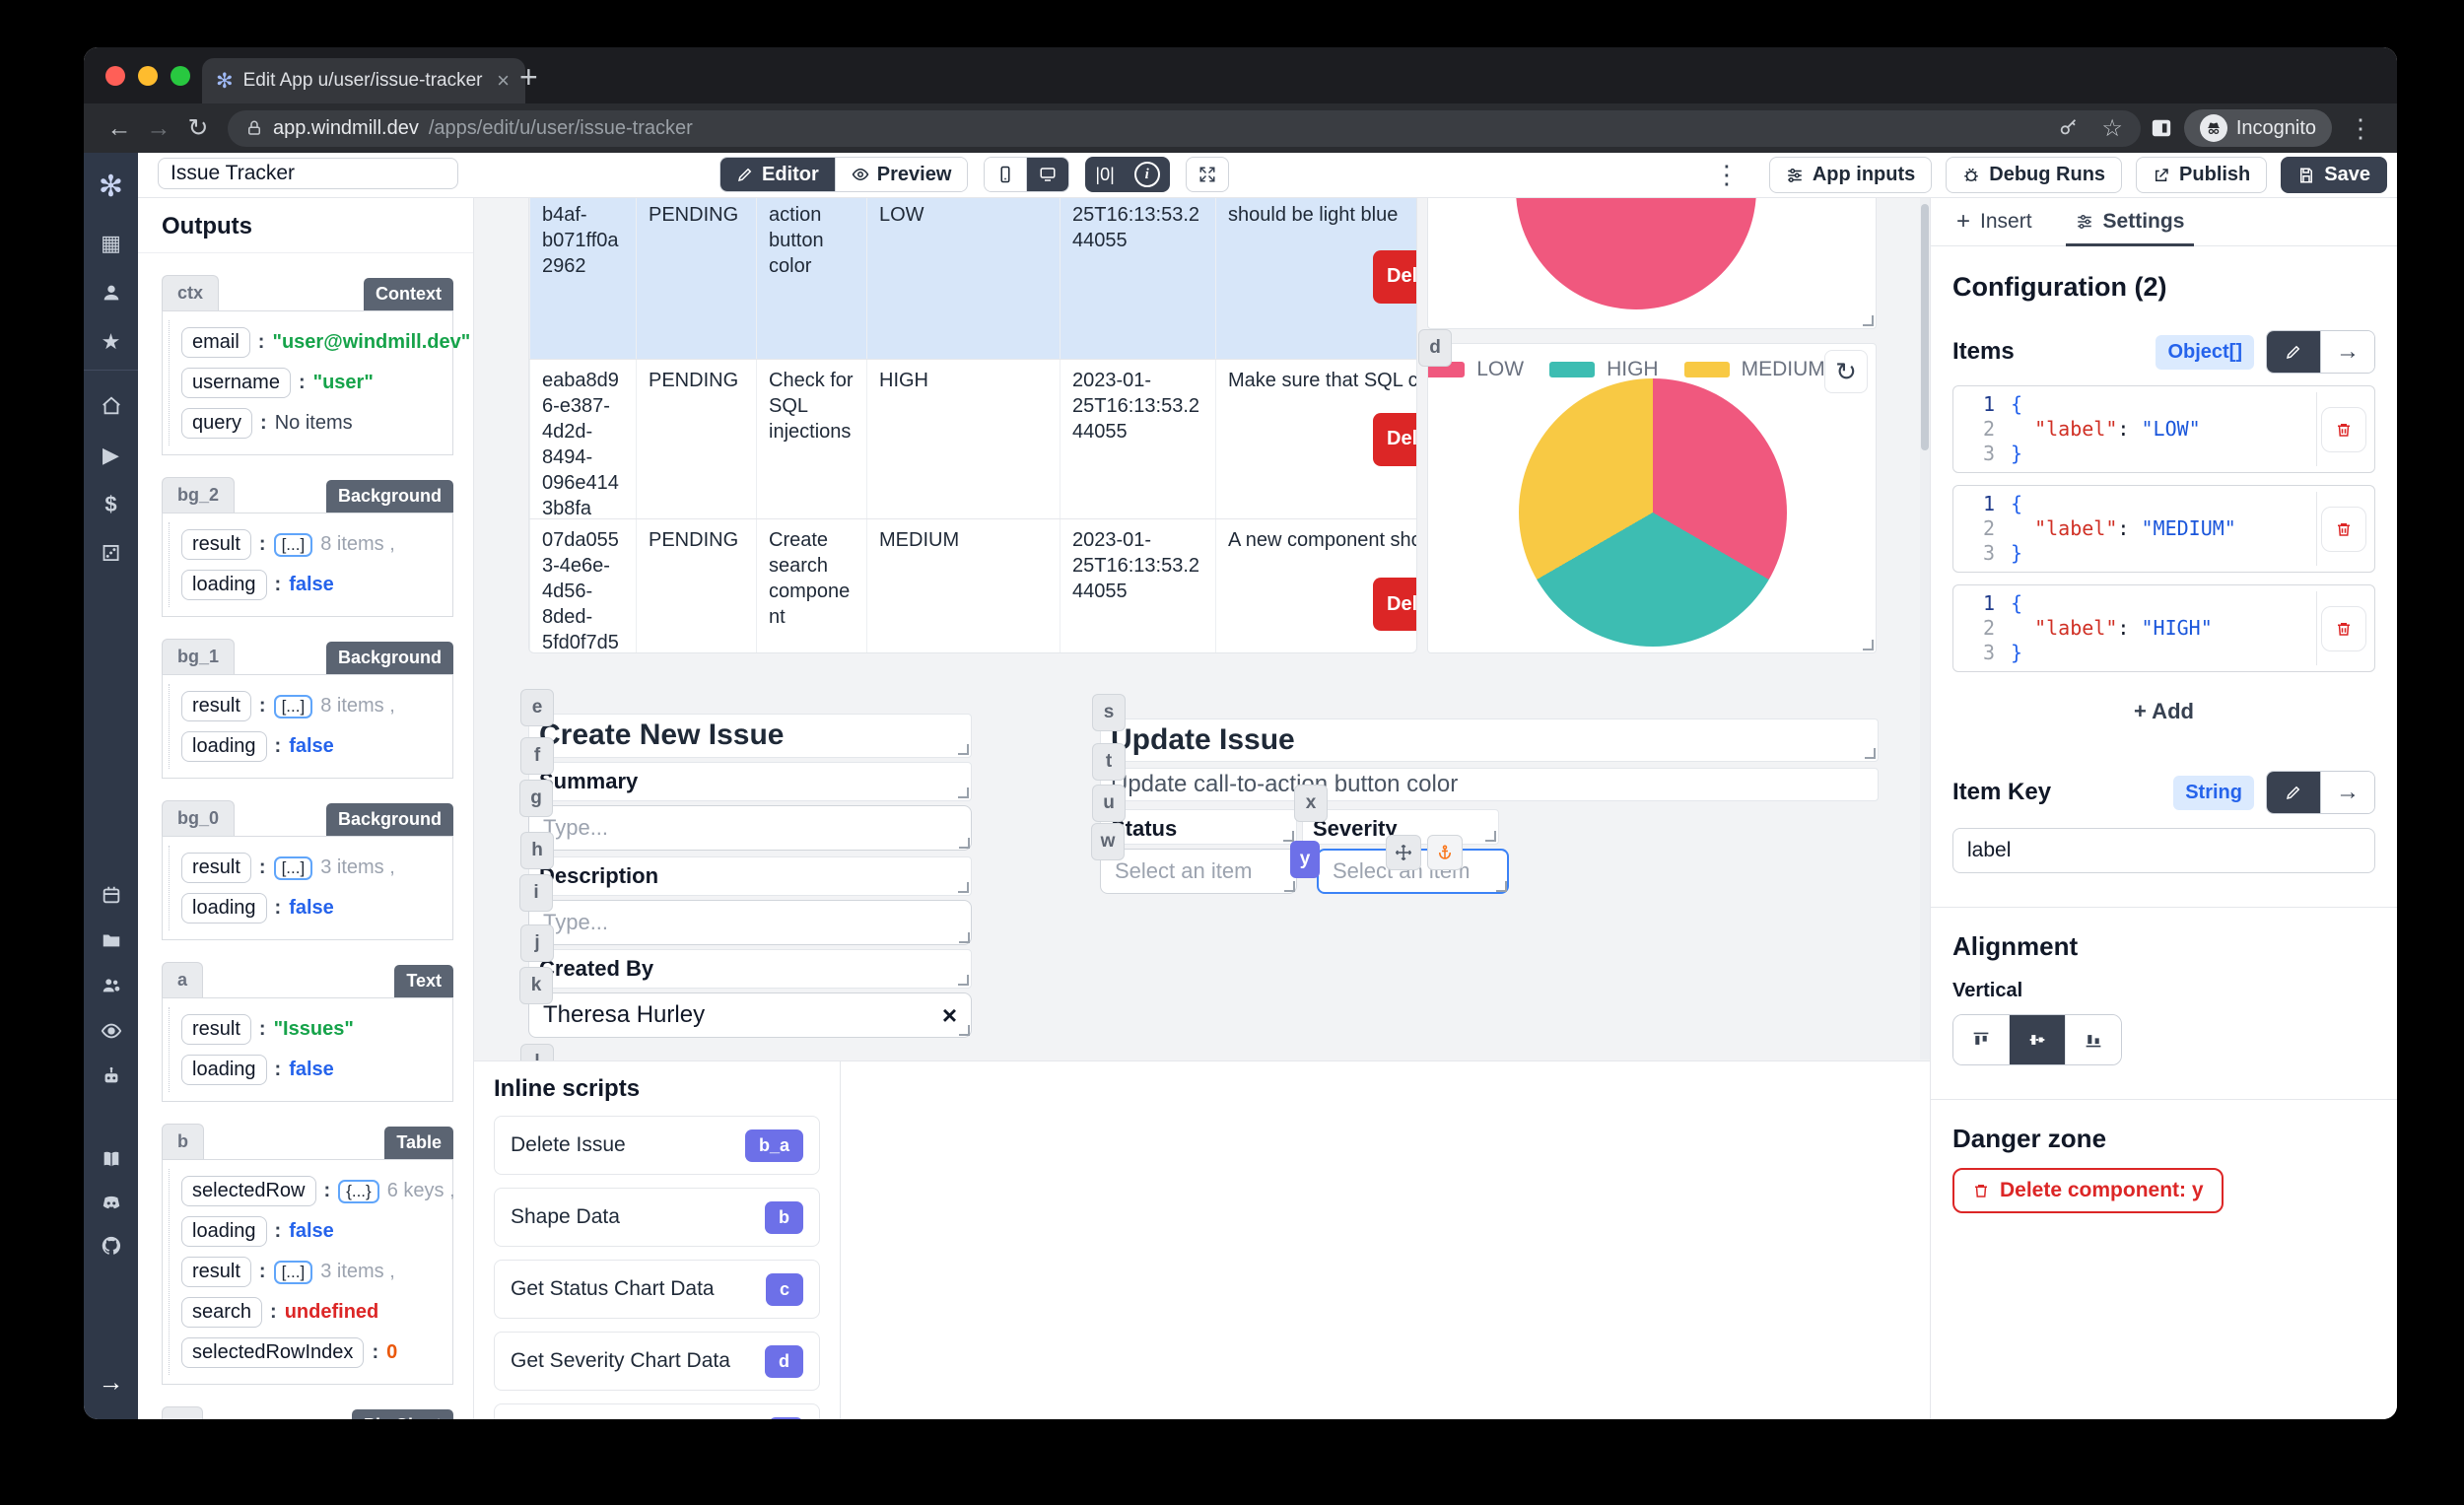 The width and height of the screenshot is (2464, 1505). Describe the element at coordinates (2163, 628) in the screenshot. I see `item-json-editor: 1{ 2 "label": "HIGH" 3}` at that location.